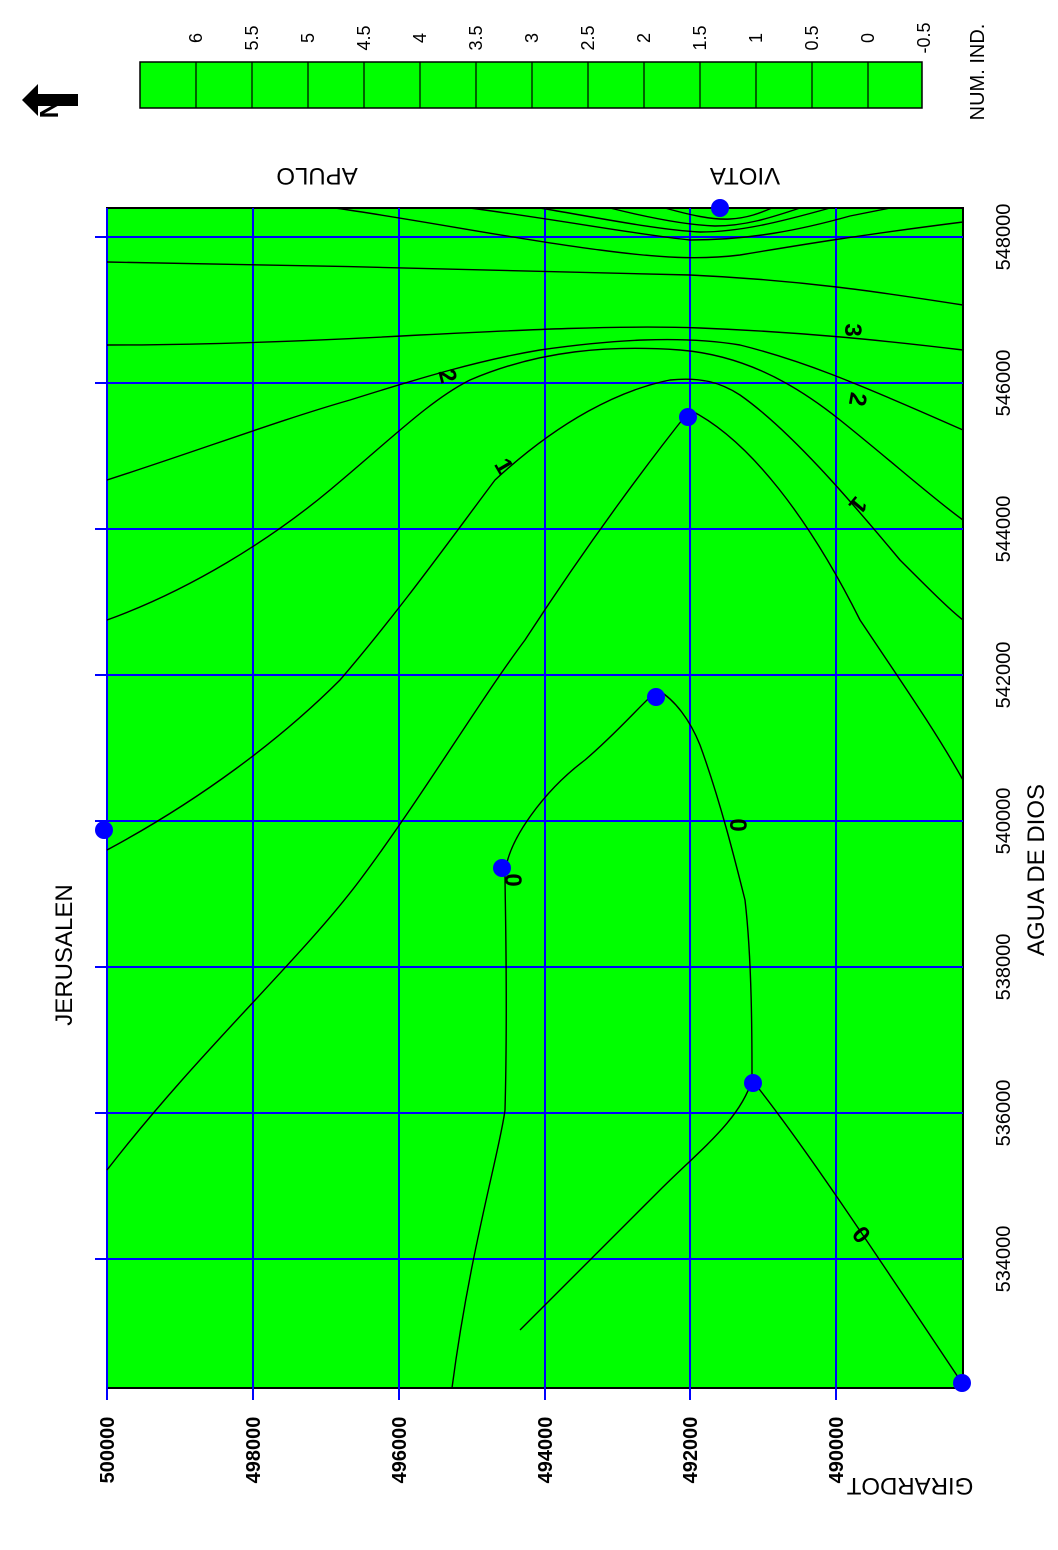 The image size is (1058, 1550). Describe the element at coordinates (1004, 1259) in the screenshot. I see `x-tick-label: 534000` at that location.